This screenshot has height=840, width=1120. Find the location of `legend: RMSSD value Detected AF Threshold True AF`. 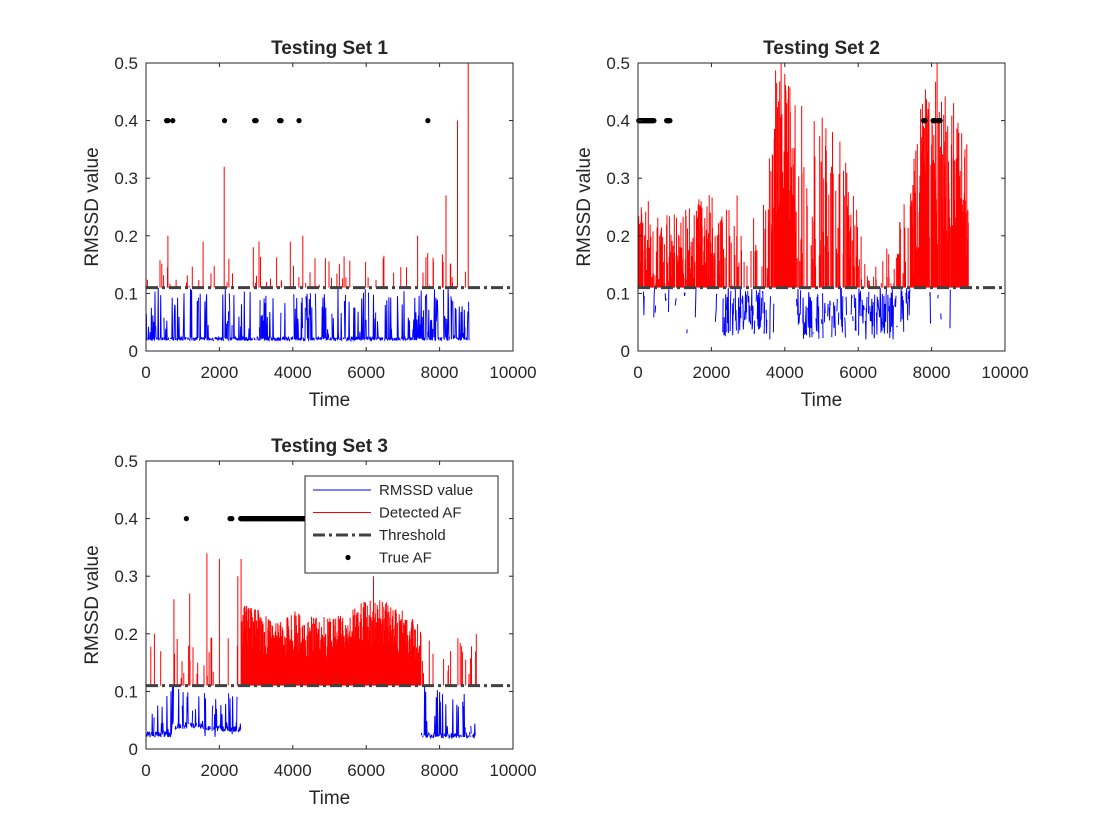

legend: RMSSD value Detected AF Threshold True AF is located at coordinates (401, 524).